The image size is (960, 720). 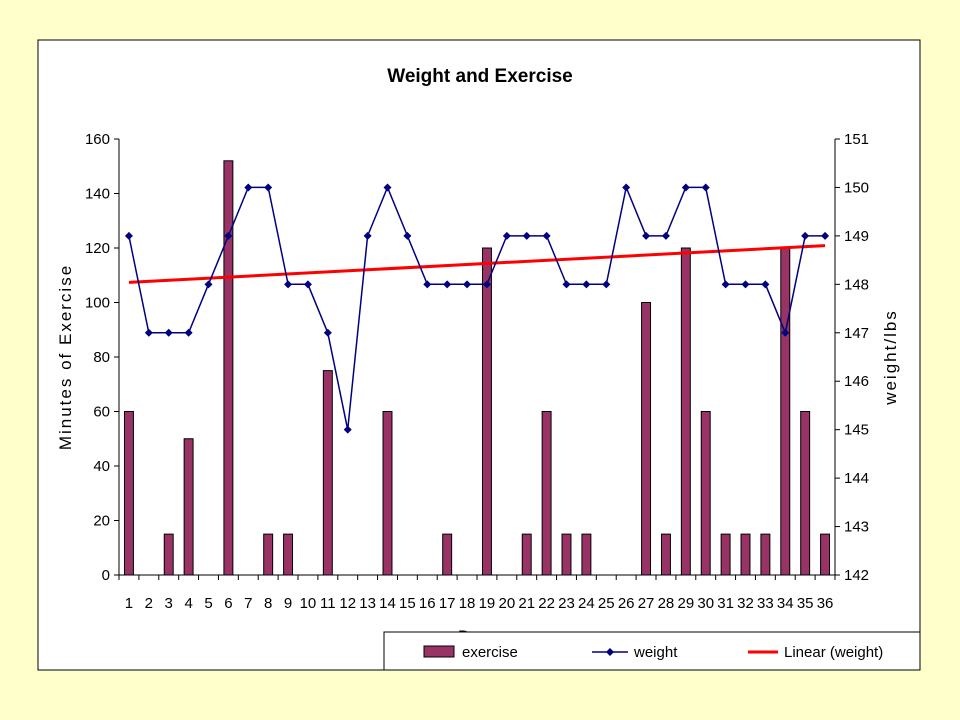 I want to click on x-tick-label: 22, so click(x=546, y=603).